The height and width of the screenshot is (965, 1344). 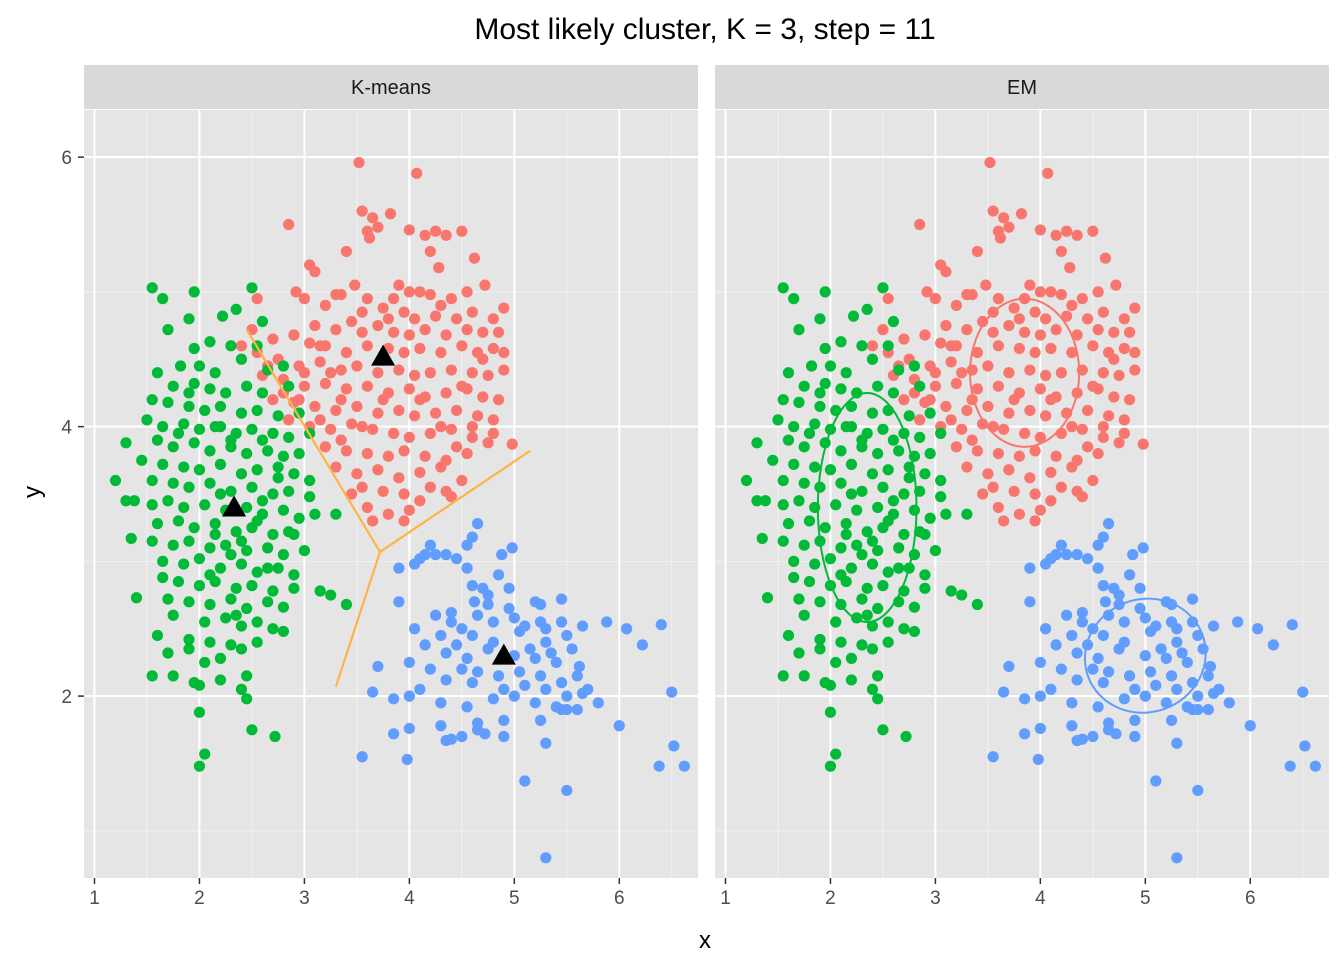 I want to click on facet-label: EM, so click(x=1022, y=88).